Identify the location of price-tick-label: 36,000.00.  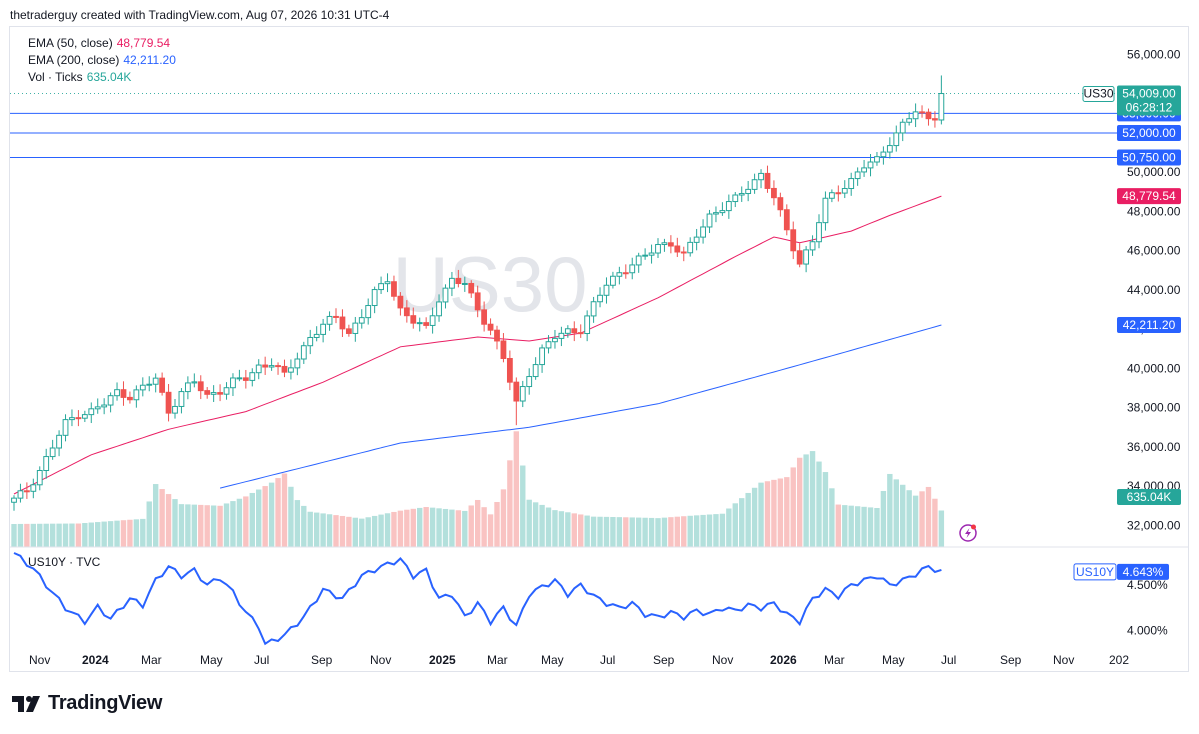
(1154, 447).